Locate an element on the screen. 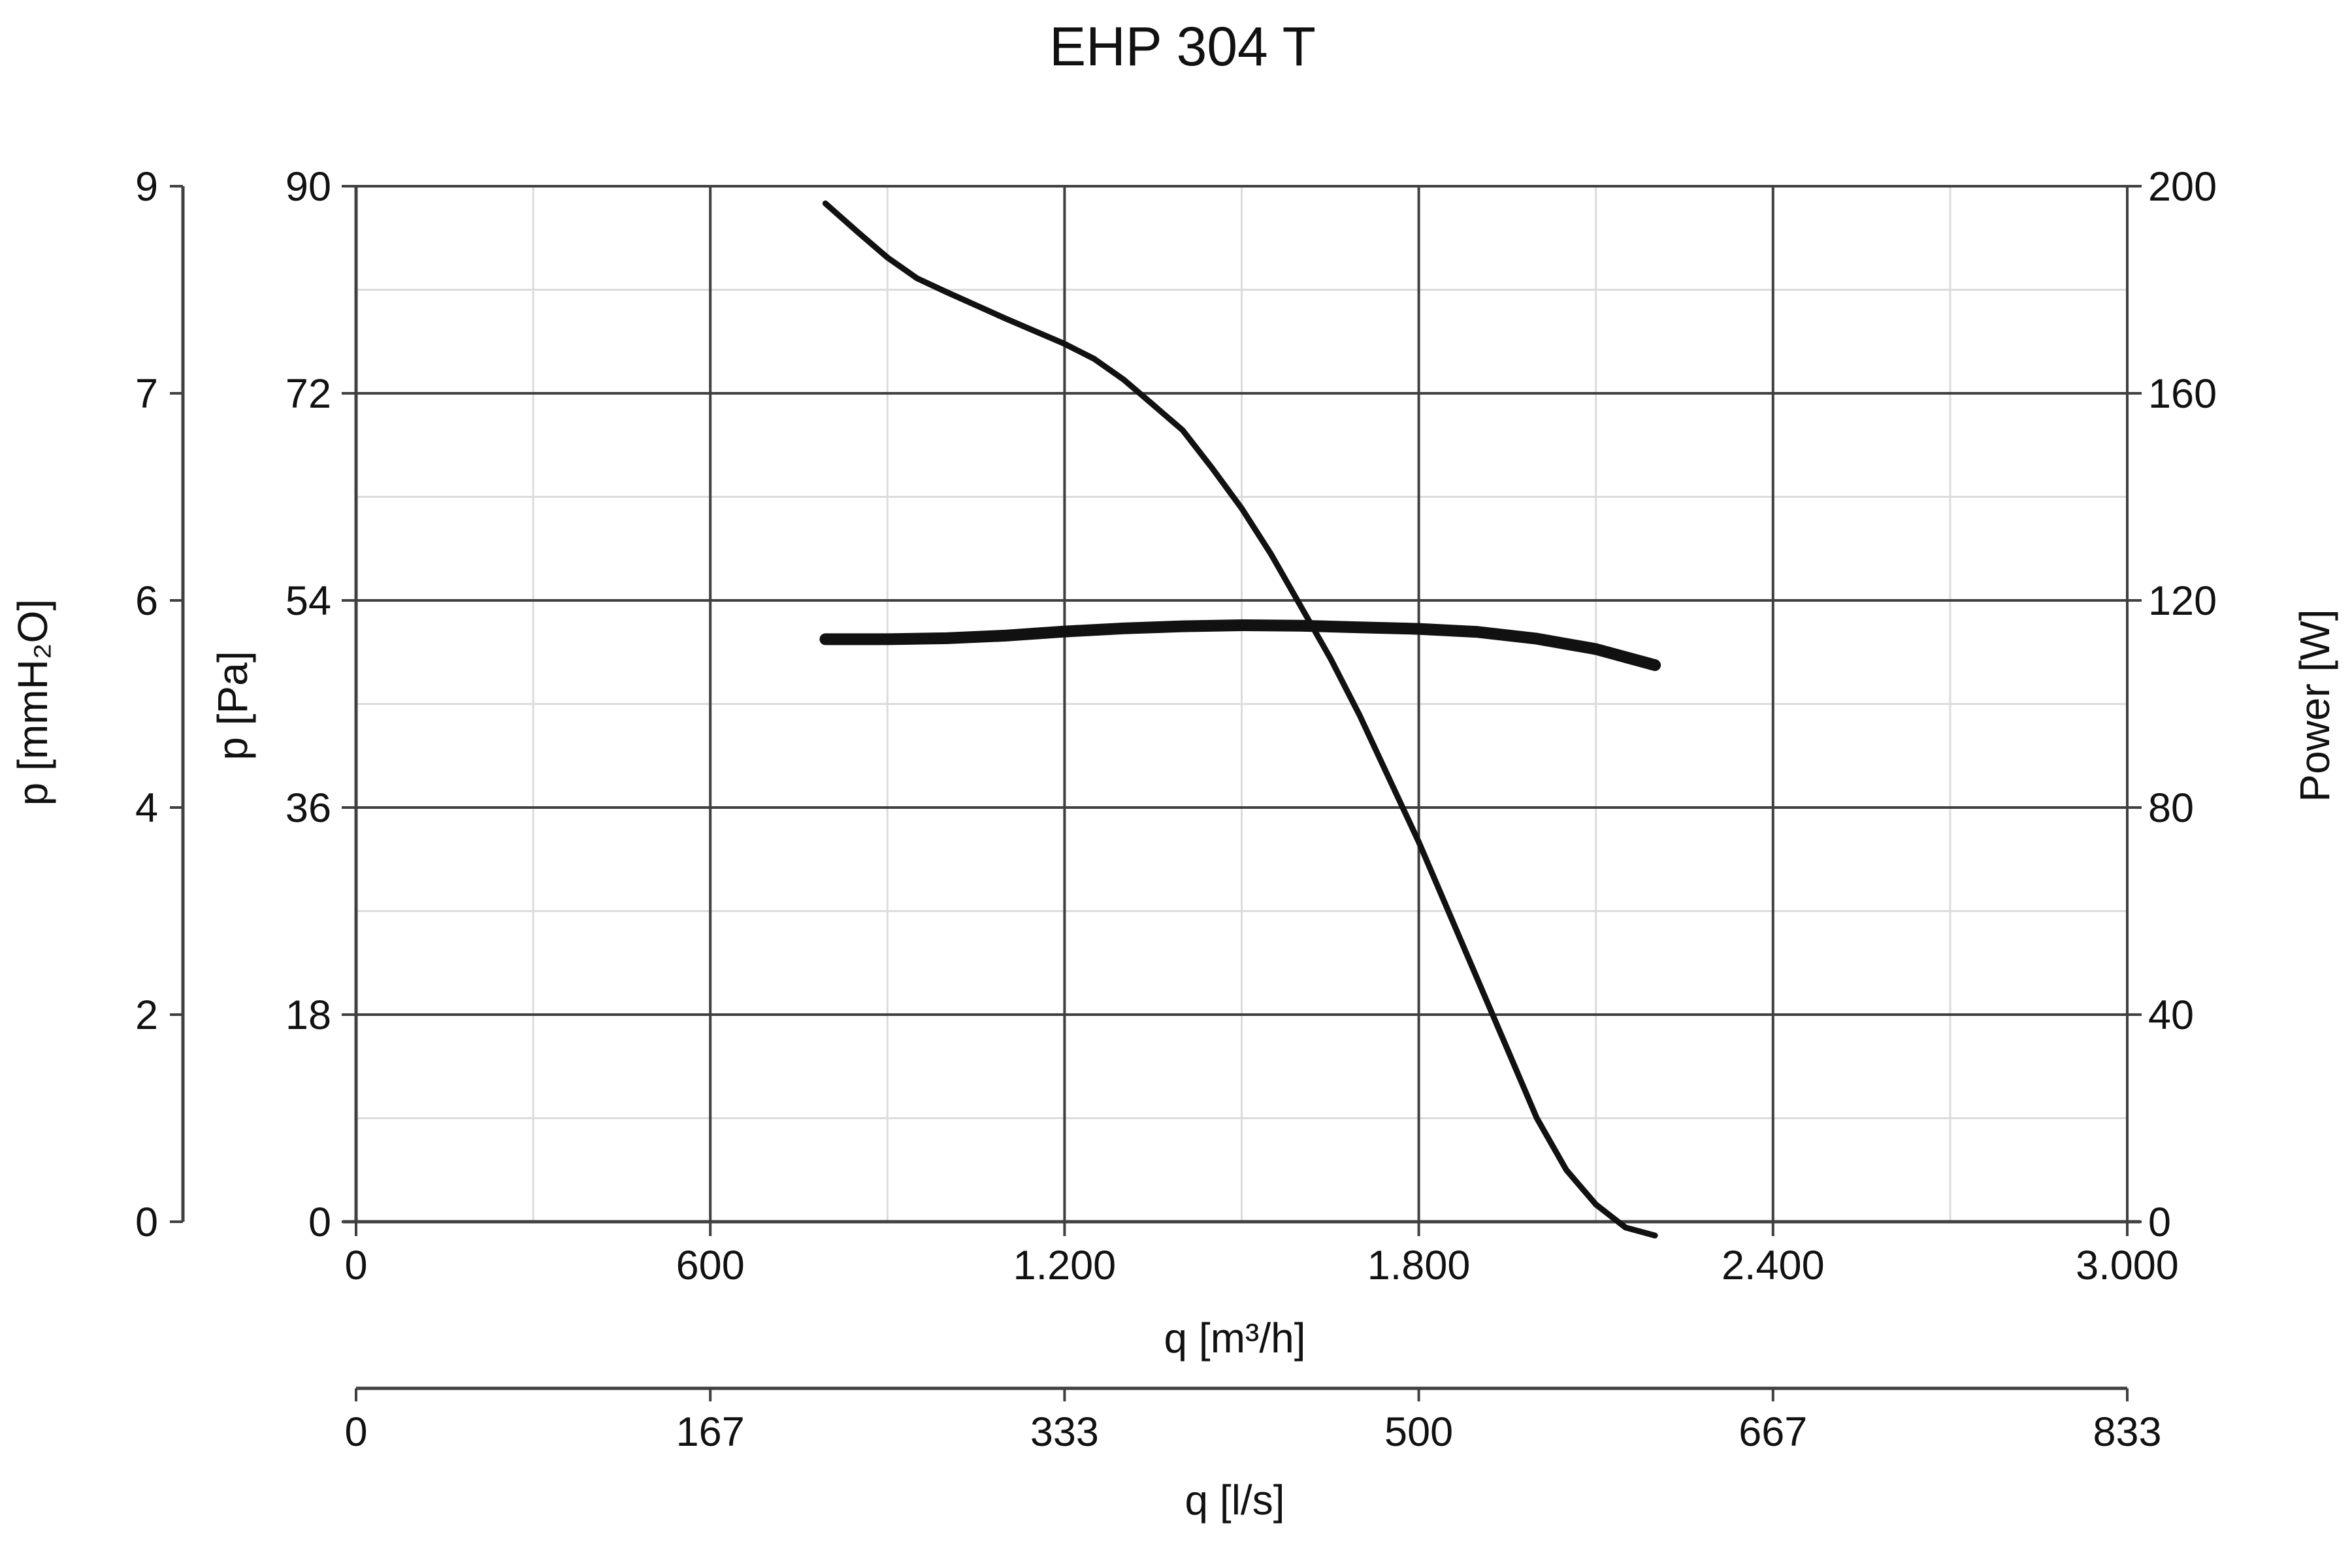 Image resolution: width=2352 pixels, height=1568 pixels. y-axis-label-pa: p [Pa] is located at coordinates (232, 705).